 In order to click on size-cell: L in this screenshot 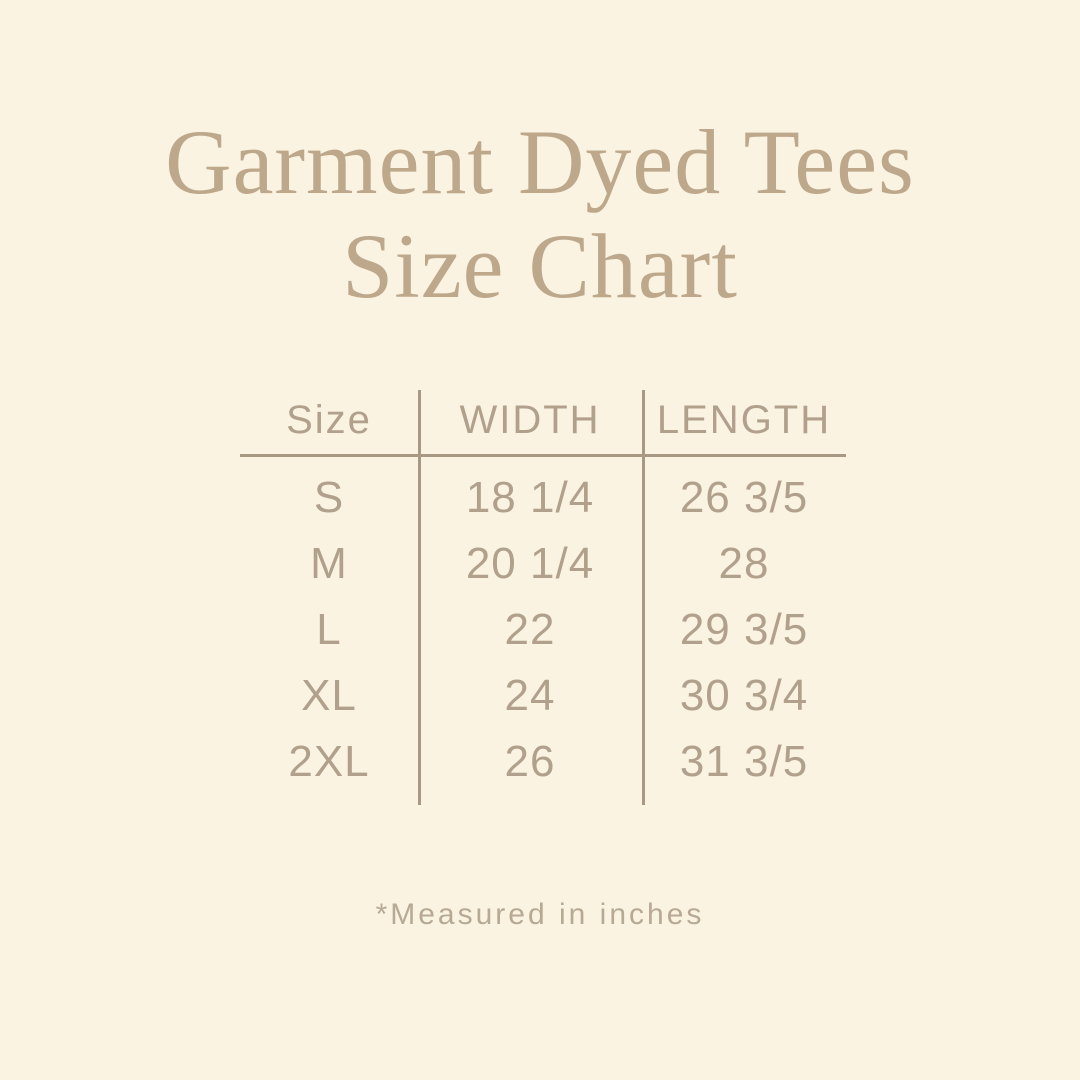, I will do `click(329, 629)`.